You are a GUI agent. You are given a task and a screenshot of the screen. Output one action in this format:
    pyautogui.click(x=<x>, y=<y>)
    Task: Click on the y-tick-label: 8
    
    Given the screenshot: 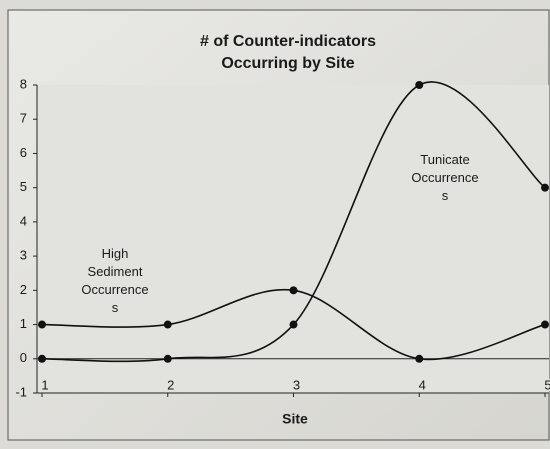 What is the action you would take?
    pyautogui.click(x=23, y=83)
    